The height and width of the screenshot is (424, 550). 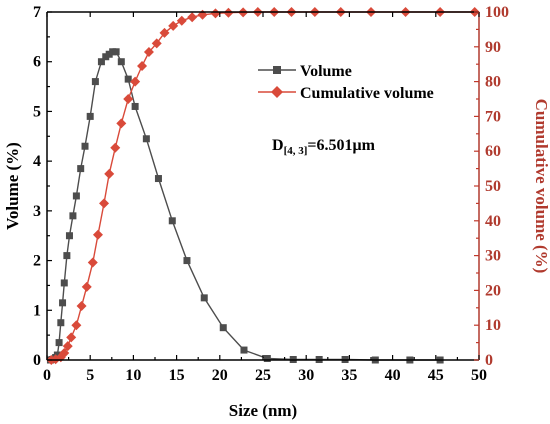 What do you see at coordinates (326, 71) in the screenshot?
I see `legend-volume-label: Volume` at bounding box center [326, 71].